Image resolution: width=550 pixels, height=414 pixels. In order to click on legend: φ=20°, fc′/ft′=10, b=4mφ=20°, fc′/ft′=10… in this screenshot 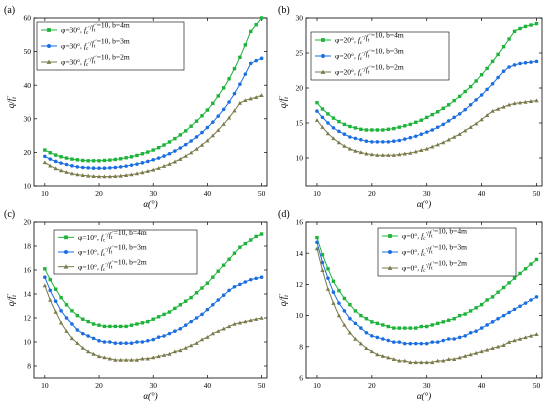, I will do `click(380, 56)`.